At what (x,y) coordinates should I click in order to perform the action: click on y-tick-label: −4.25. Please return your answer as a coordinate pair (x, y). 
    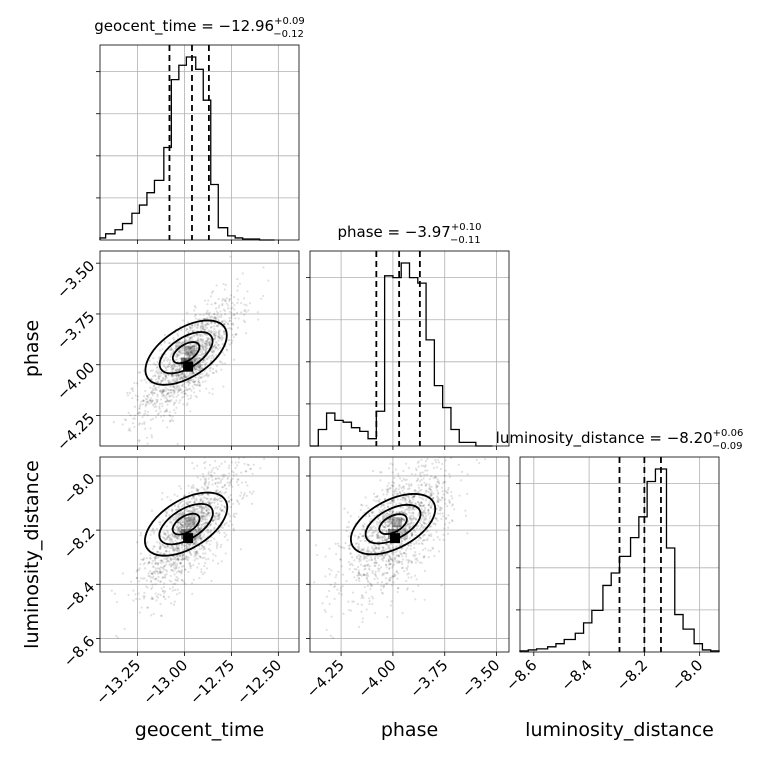
    Looking at the image, I should click on (75, 431).